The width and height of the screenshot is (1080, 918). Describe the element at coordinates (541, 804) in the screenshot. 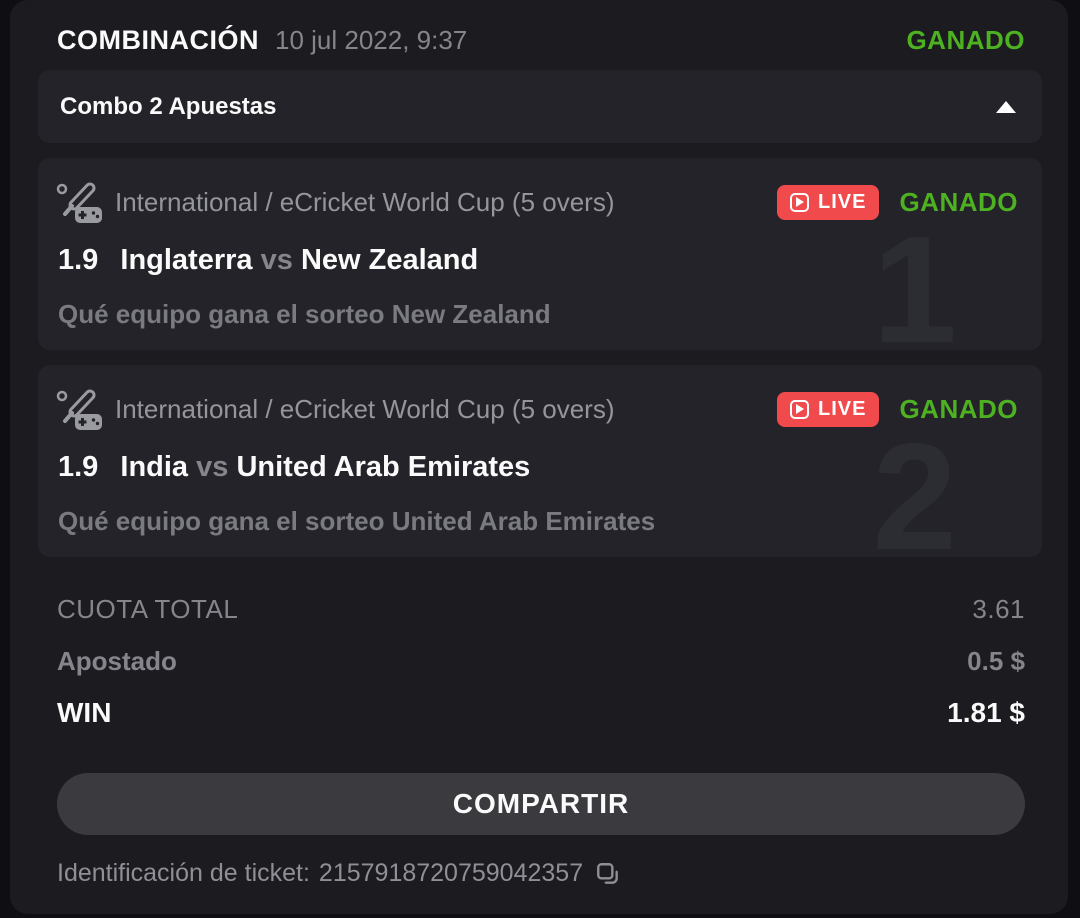

I see `share-button: COMPARTIR` at that location.